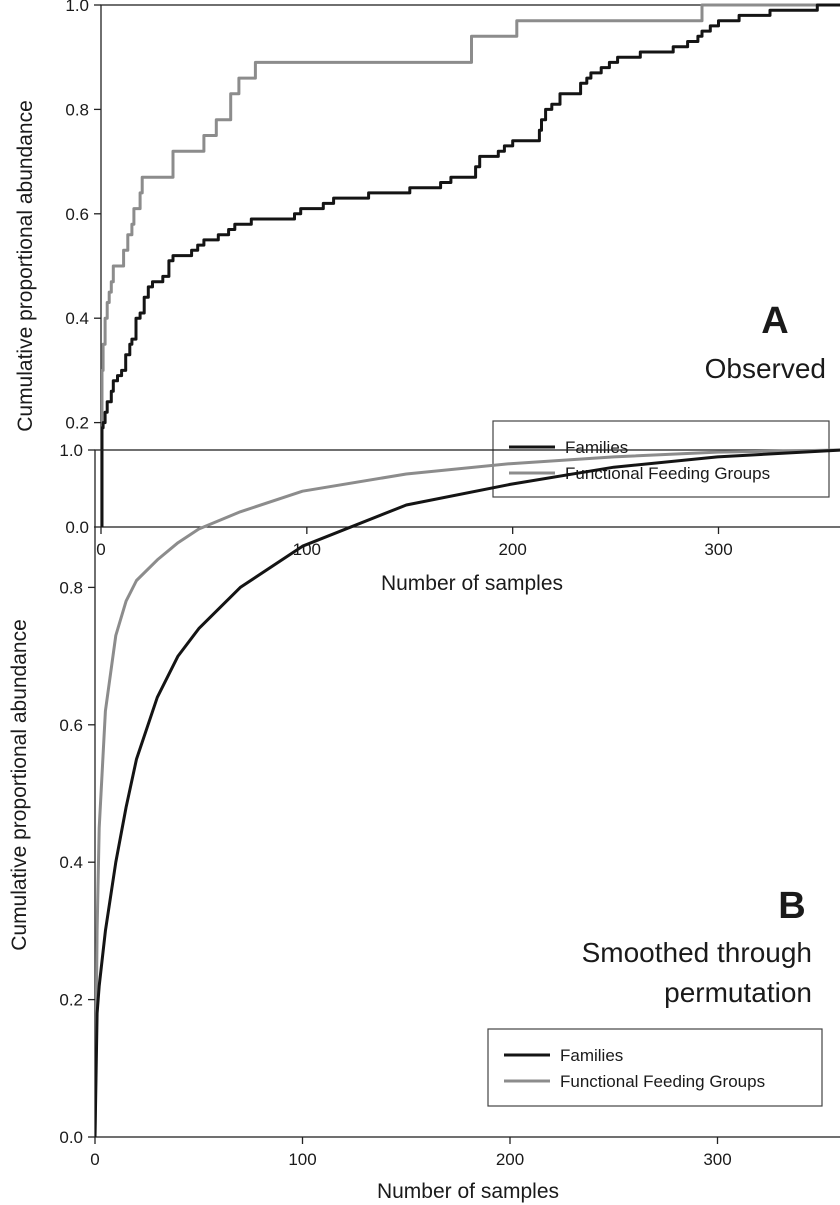 The width and height of the screenshot is (840, 1205). I want to click on panel-subtitle: permutation, so click(738, 992).